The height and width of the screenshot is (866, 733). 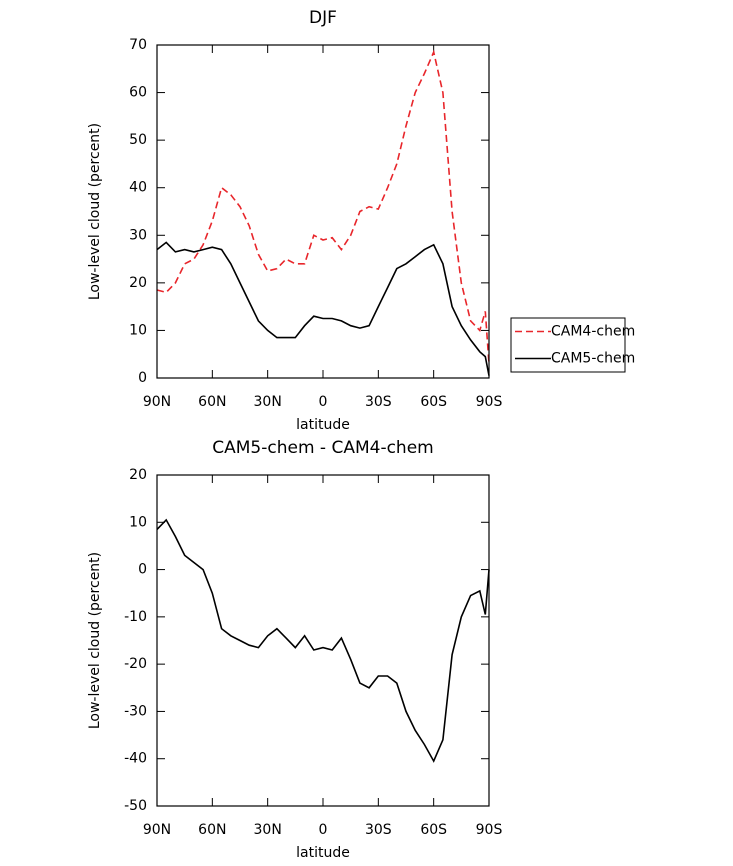 What do you see at coordinates (322, 448) in the screenshot?
I see `chart-title: CAM5-chem - CAM4-chem` at bounding box center [322, 448].